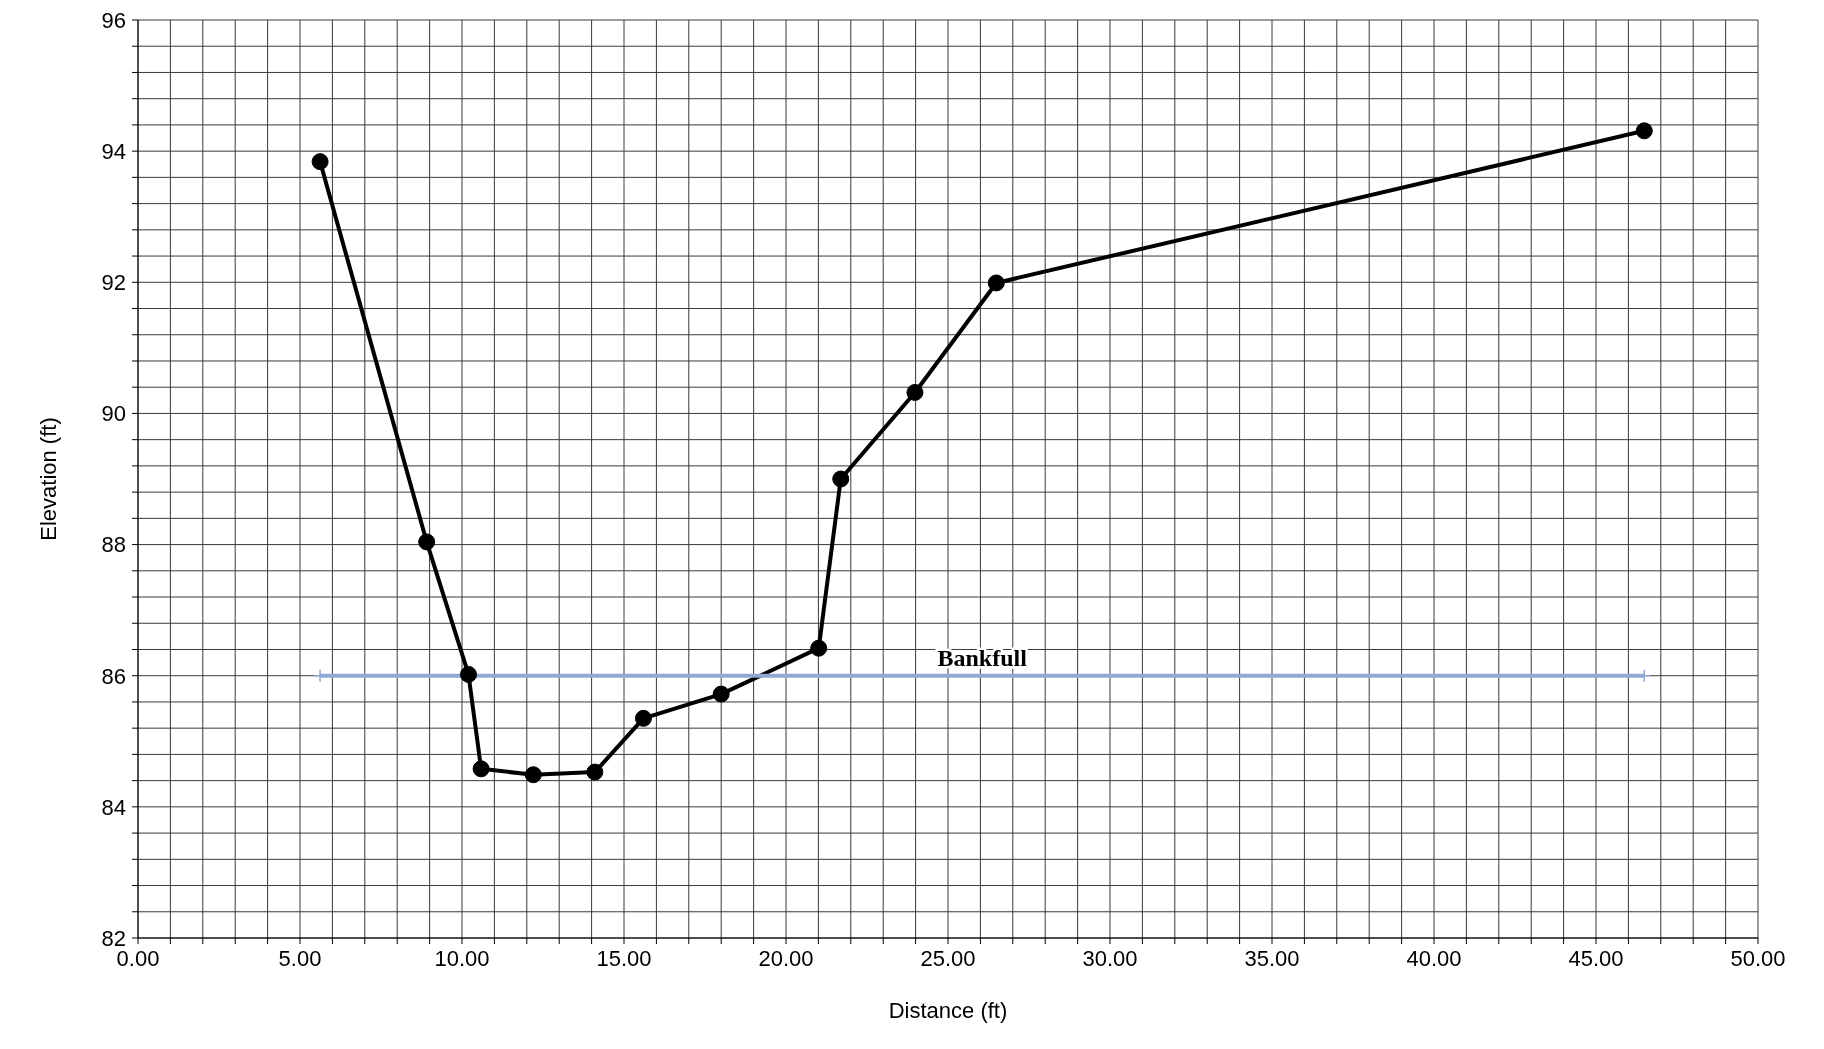 The width and height of the screenshot is (1824, 1049). What do you see at coordinates (624, 958) in the screenshot?
I see `x-tick-label: 15.00` at bounding box center [624, 958].